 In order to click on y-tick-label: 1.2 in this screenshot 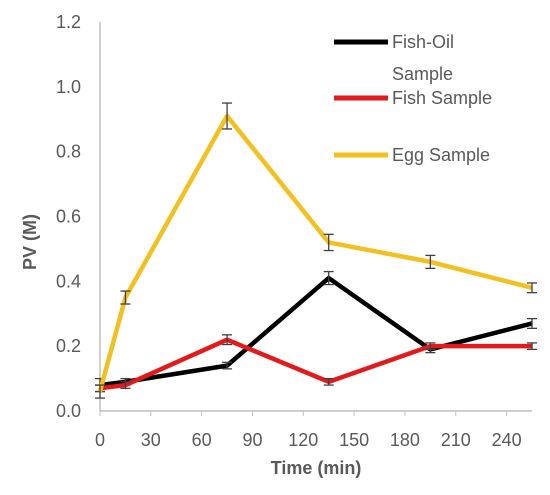, I will do `click(68, 22)`.